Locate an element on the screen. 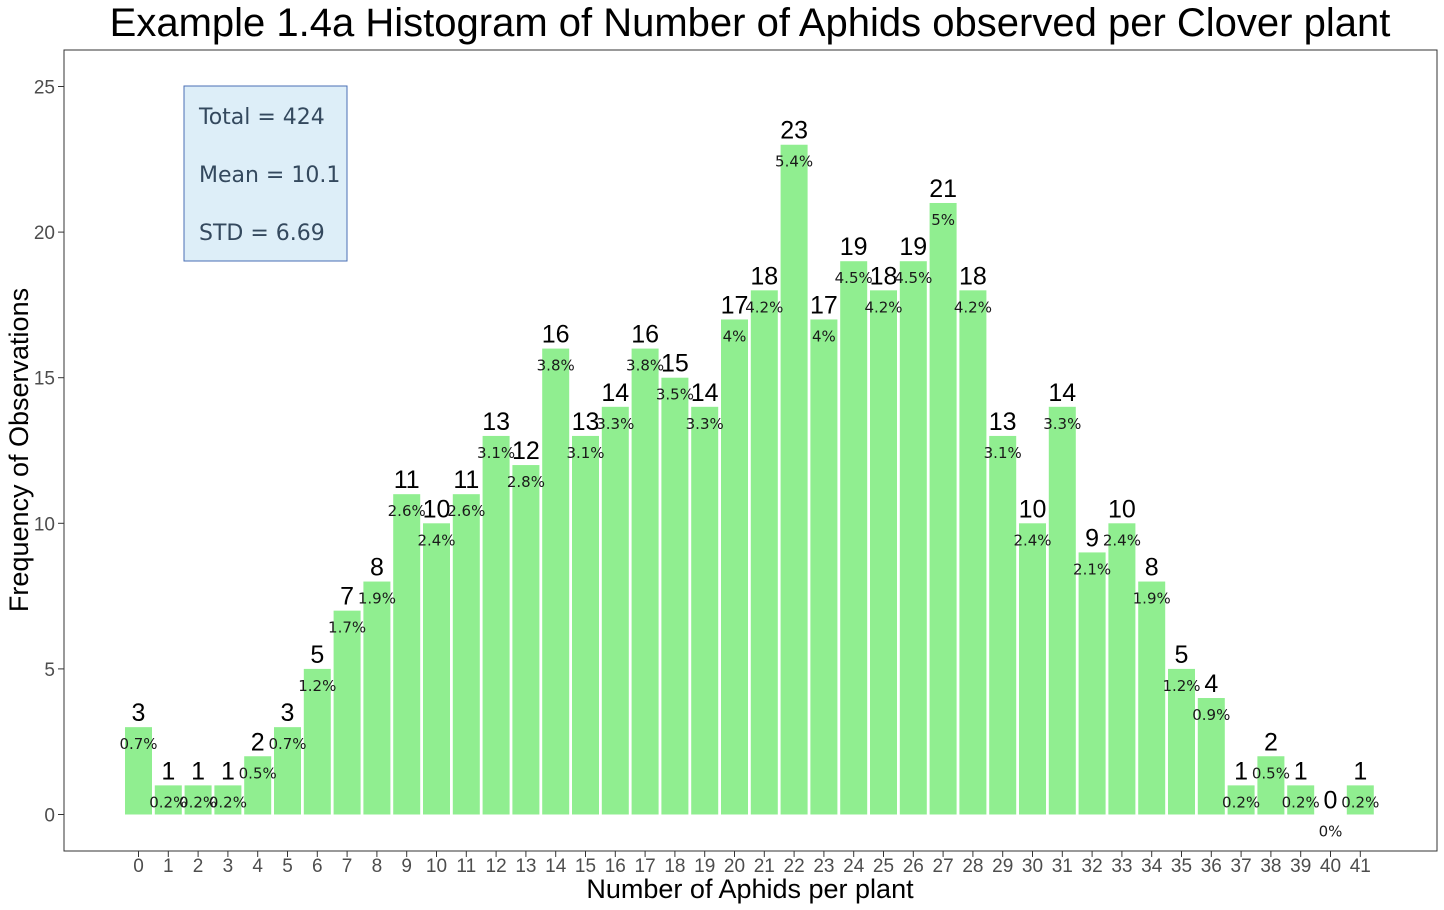  bar-count-label: 5 is located at coordinates (1182, 655).